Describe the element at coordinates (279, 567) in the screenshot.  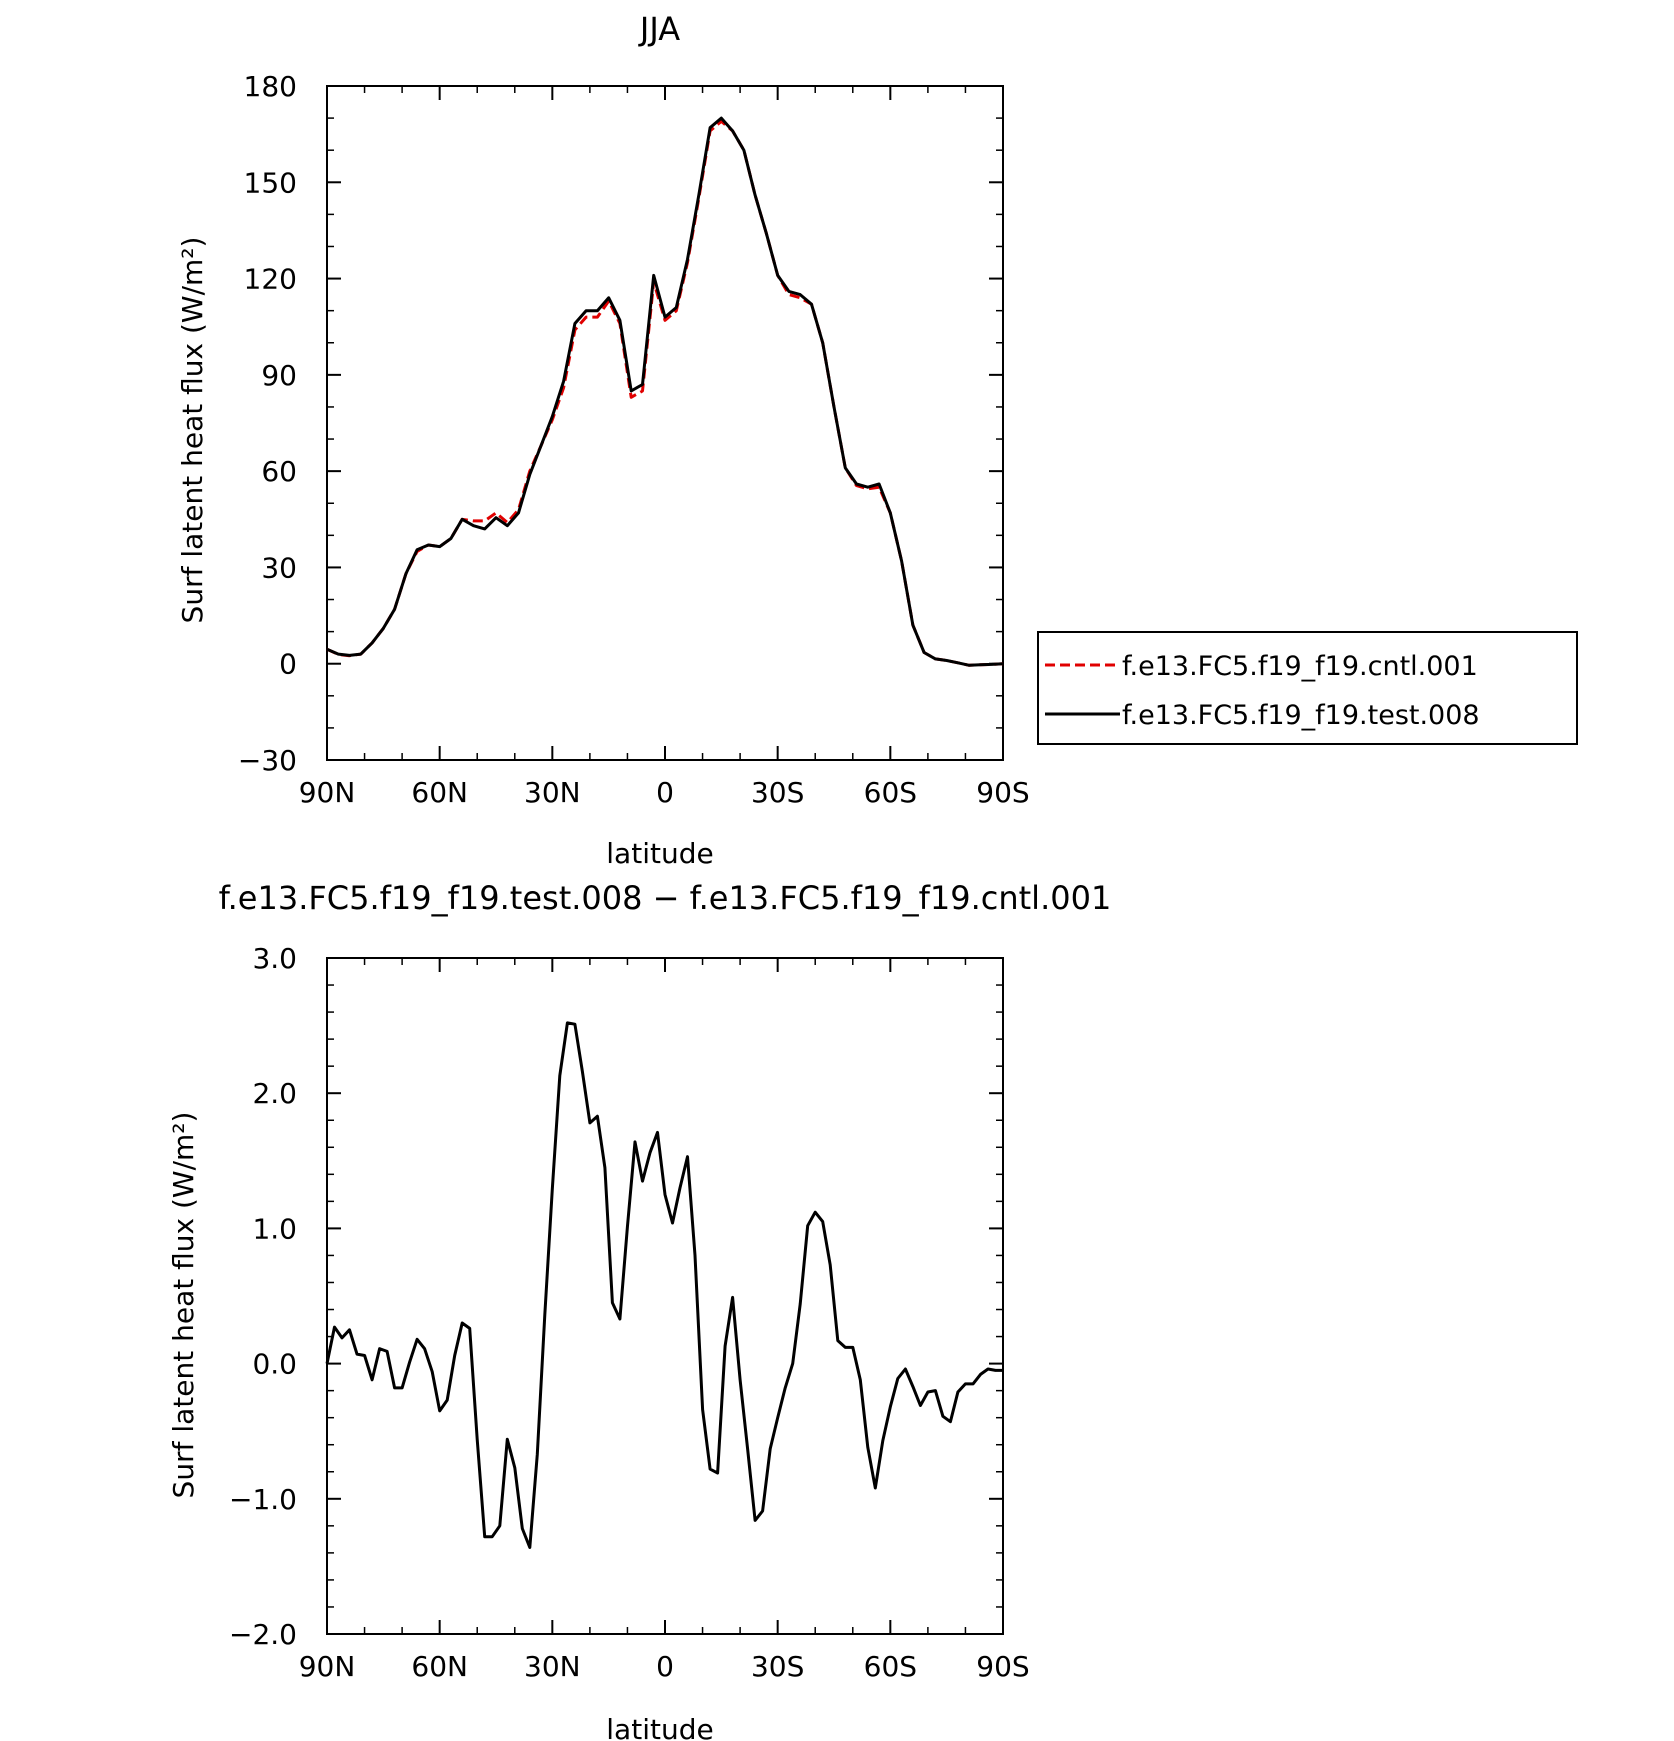
I see `top-y-tick-label: 30` at that location.